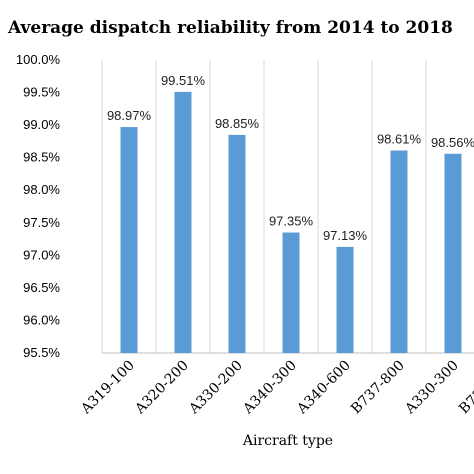  I want to click on x-tick-label: B737-800, so click(378, 388).